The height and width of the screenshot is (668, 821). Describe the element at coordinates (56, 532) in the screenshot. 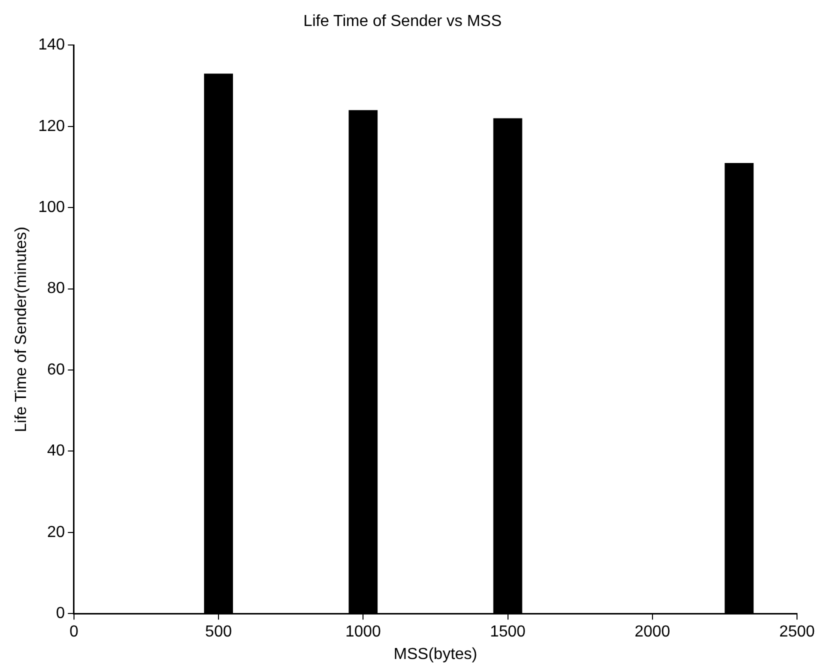

I see `y-tick-label: 20` at that location.